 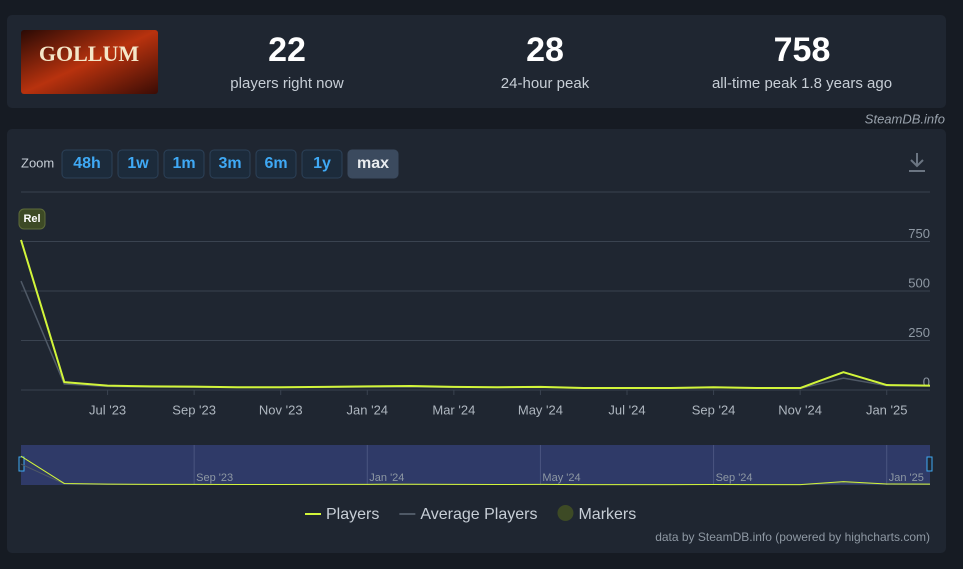 I want to click on zoom-button-label: 1y, so click(x=322, y=163).